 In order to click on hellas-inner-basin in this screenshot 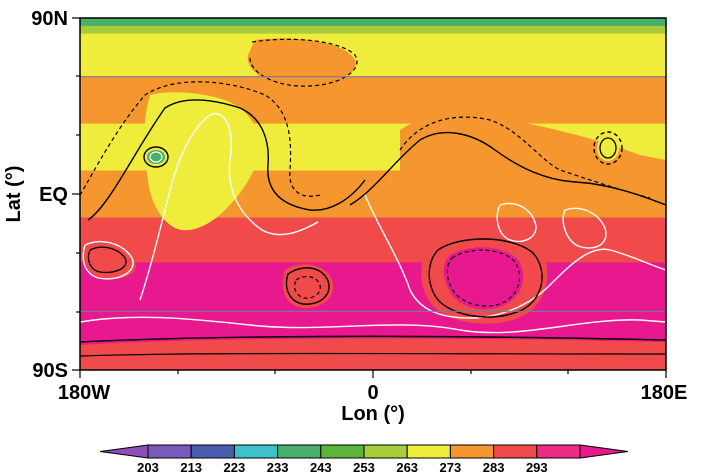, I will do `click(483, 278)`.